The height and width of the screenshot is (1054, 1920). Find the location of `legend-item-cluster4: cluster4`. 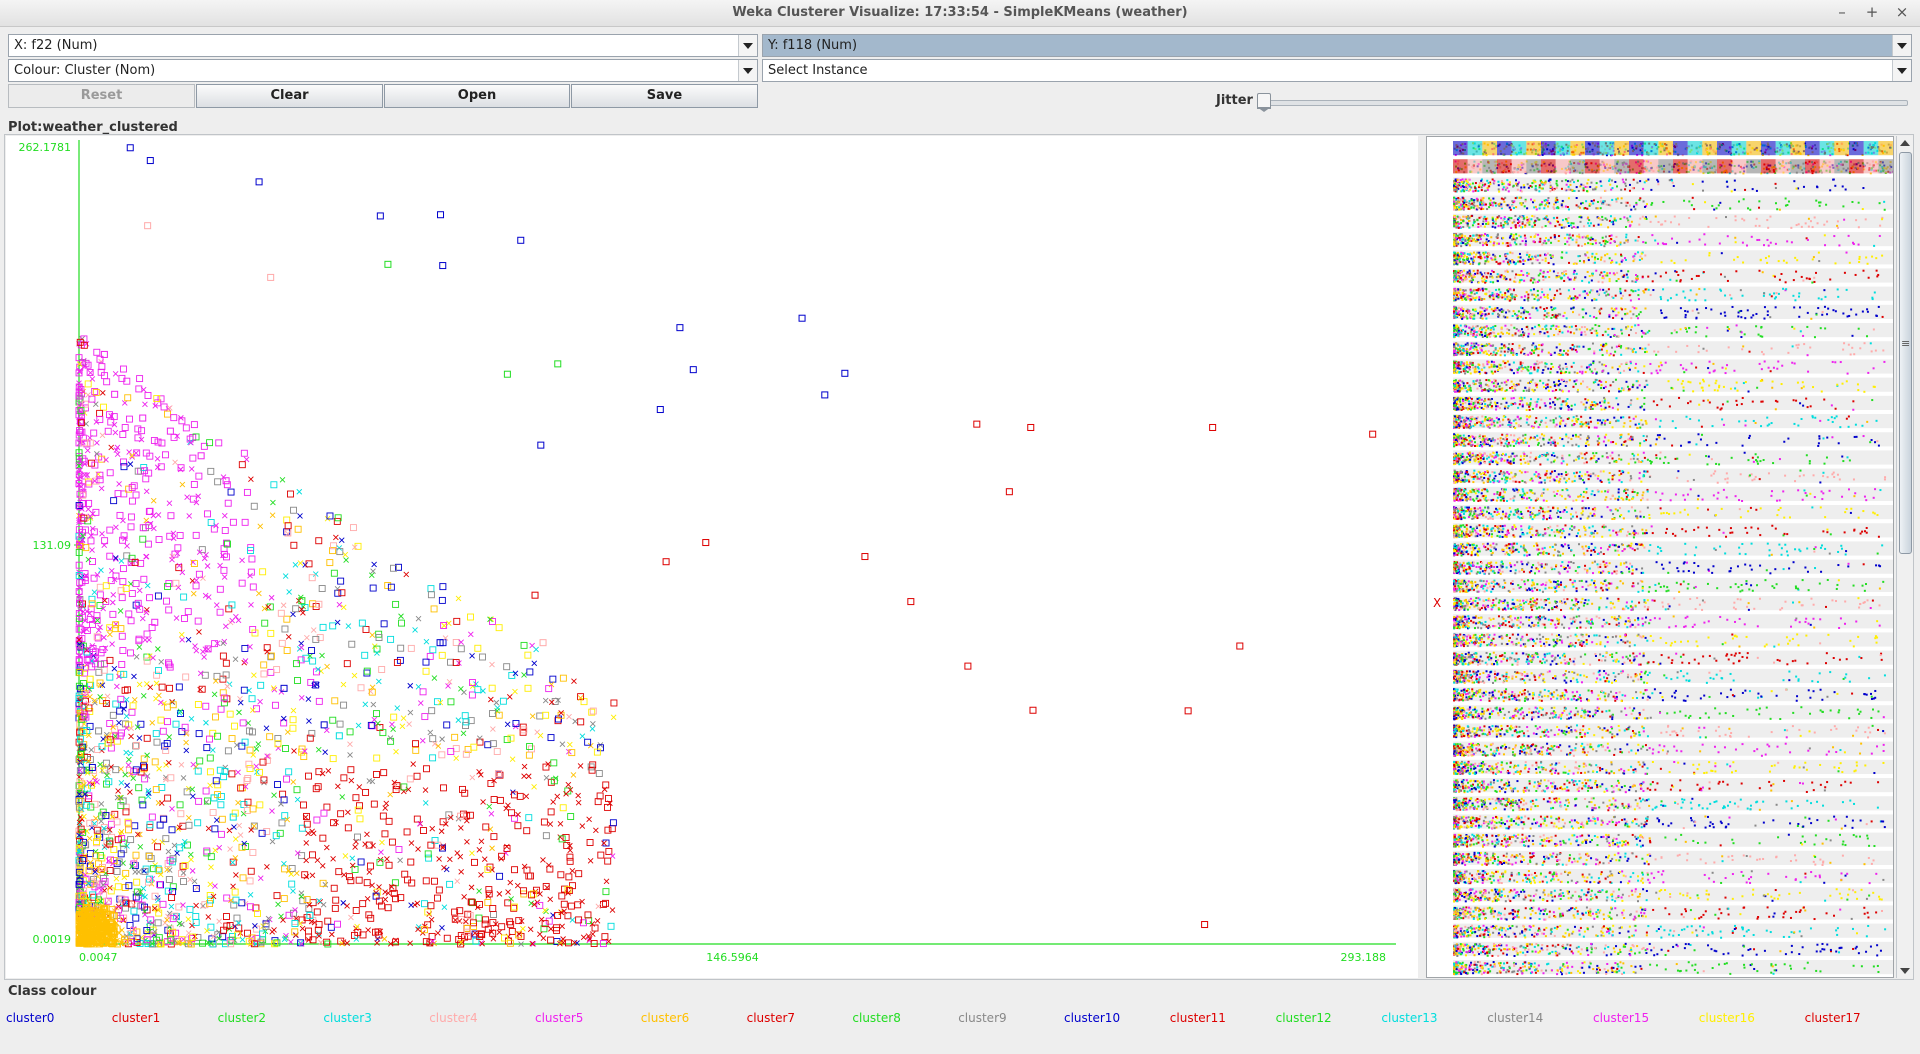

legend-item-cluster4: cluster4 is located at coordinates (453, 1018).